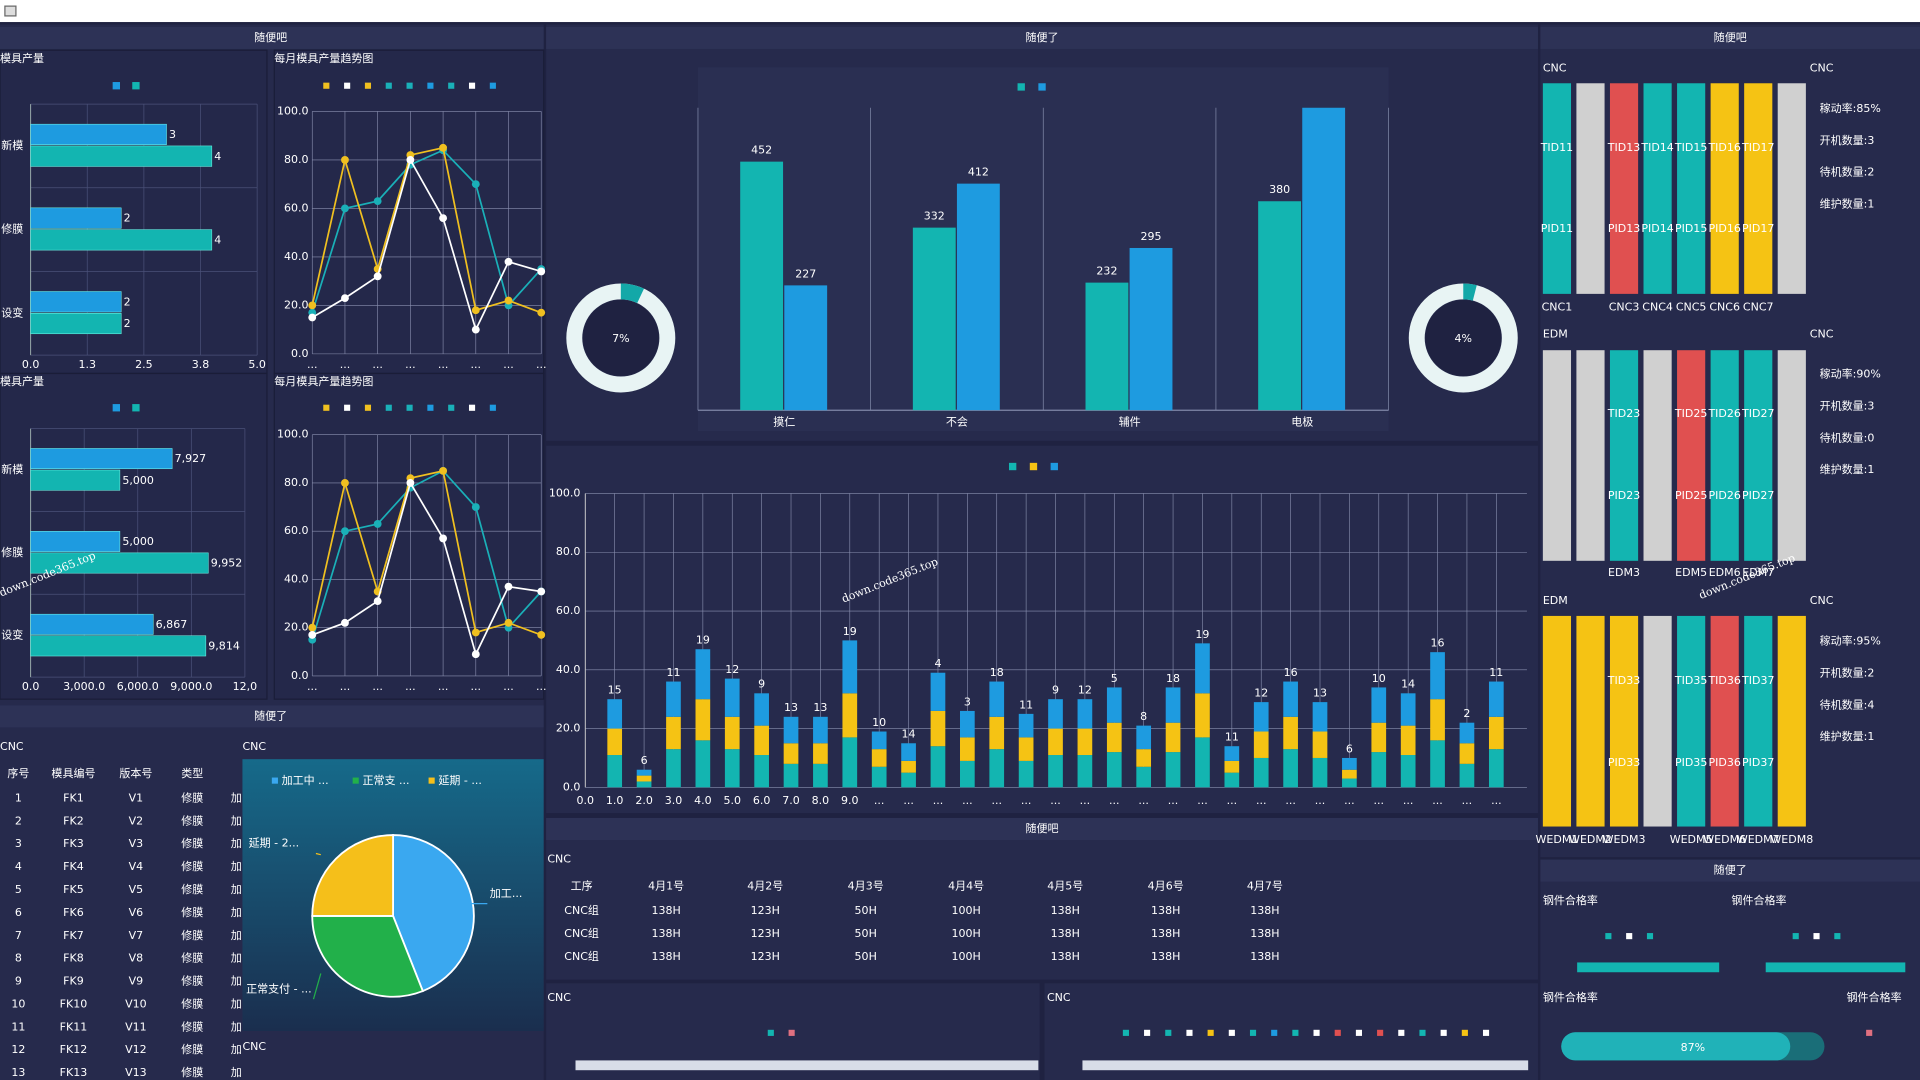 The image size is (1920, 1080). I want to click on machine-label: PID23, so click(1624, 495).